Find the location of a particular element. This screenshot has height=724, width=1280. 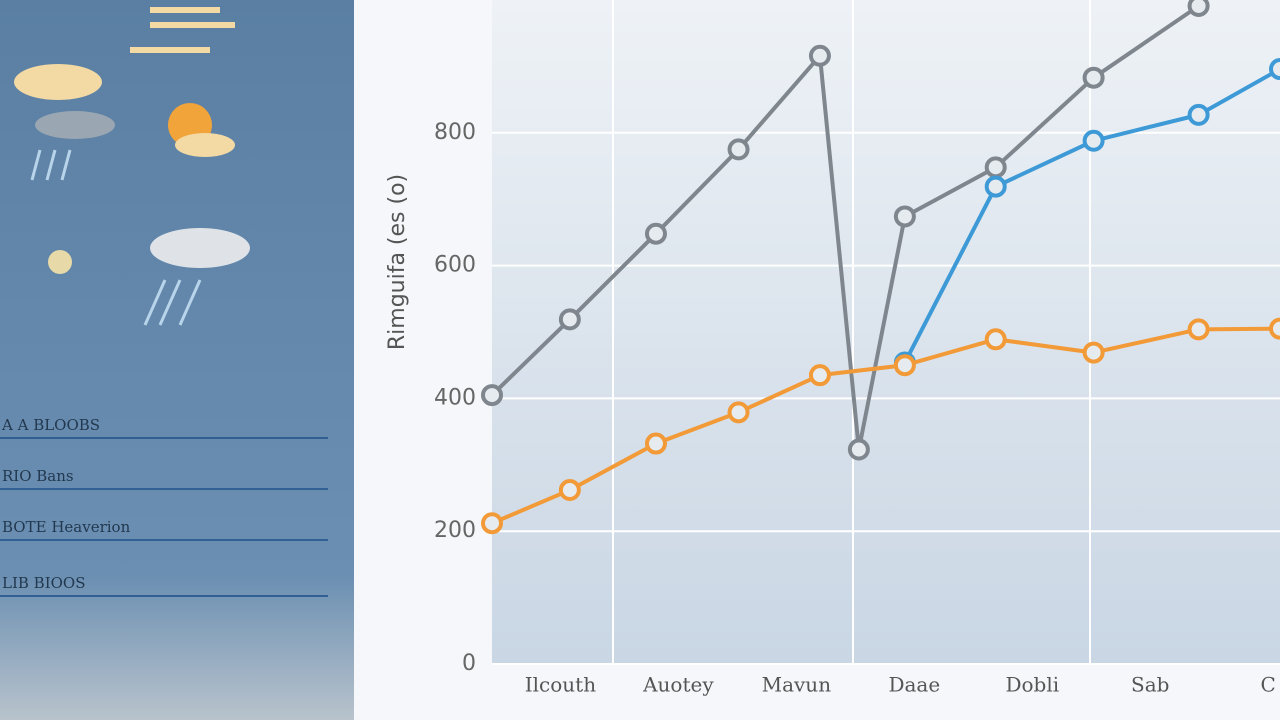

y-tick-label: 400 is located at coordinates (455, 397).